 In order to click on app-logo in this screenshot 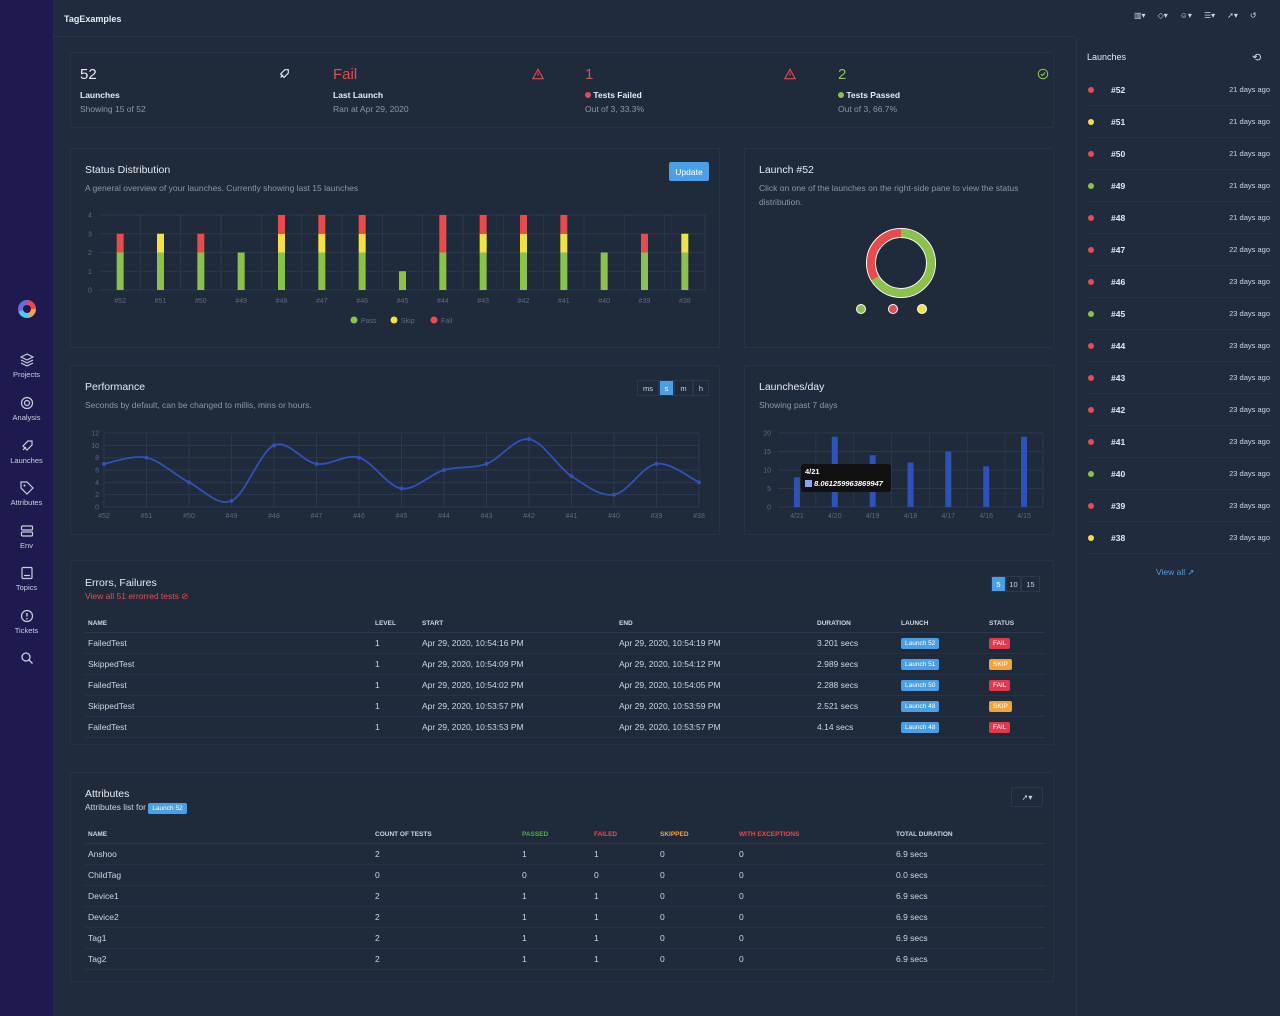, I will do `click(27, 309)`.